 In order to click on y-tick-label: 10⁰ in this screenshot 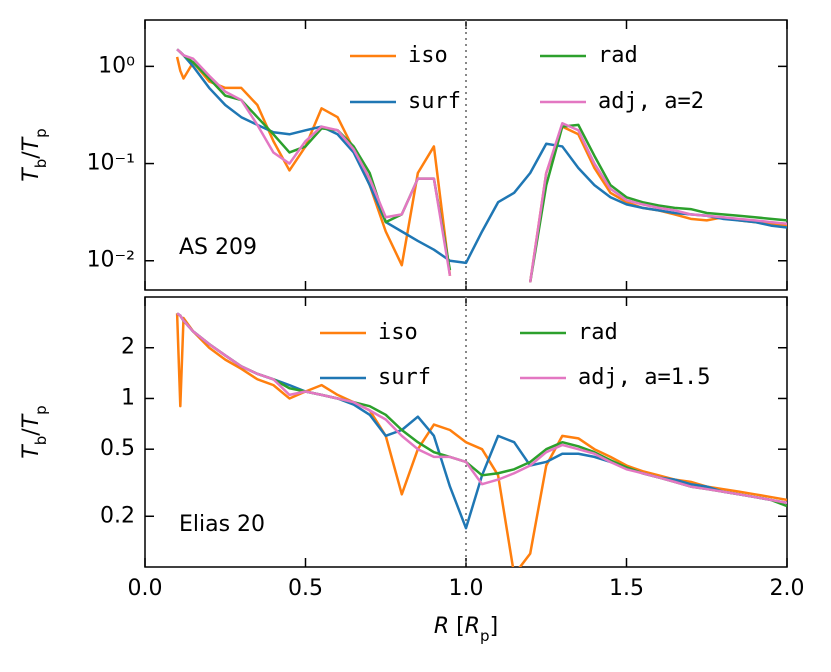, I will do `click(116, 65)`.